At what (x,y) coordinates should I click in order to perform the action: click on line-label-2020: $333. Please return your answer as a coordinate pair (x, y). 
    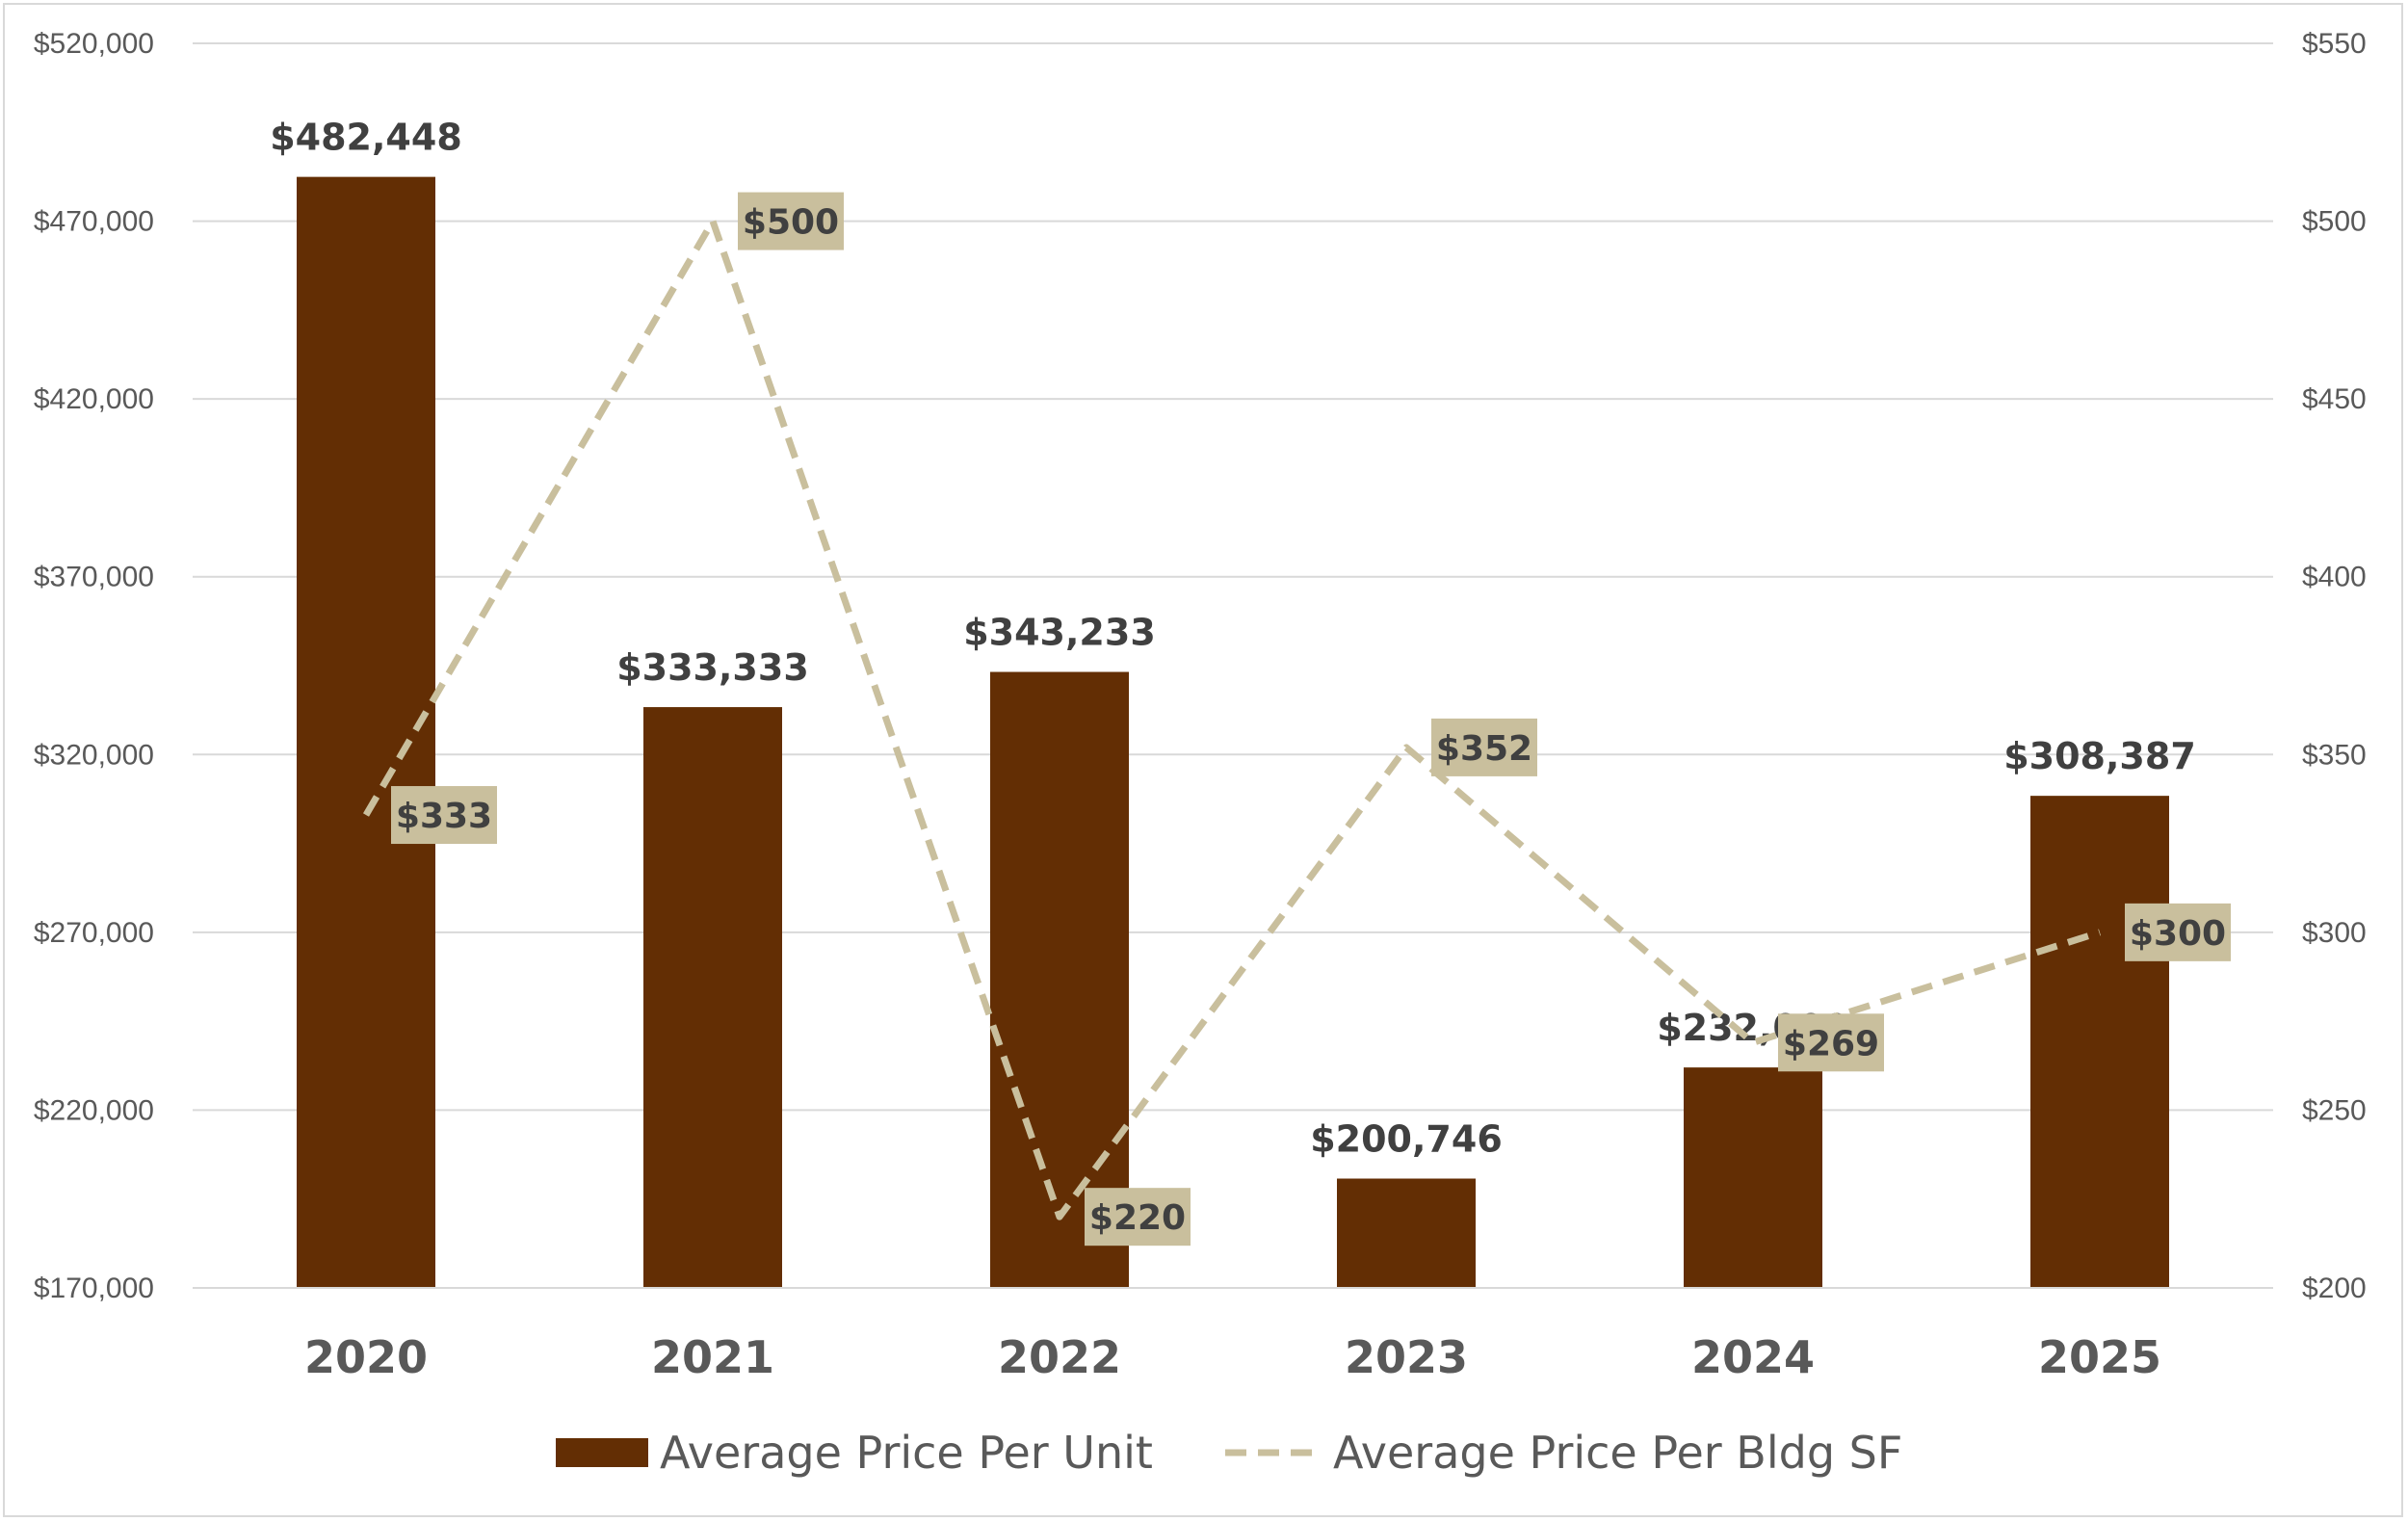
    Looking at the image, I should click on (444, 816).